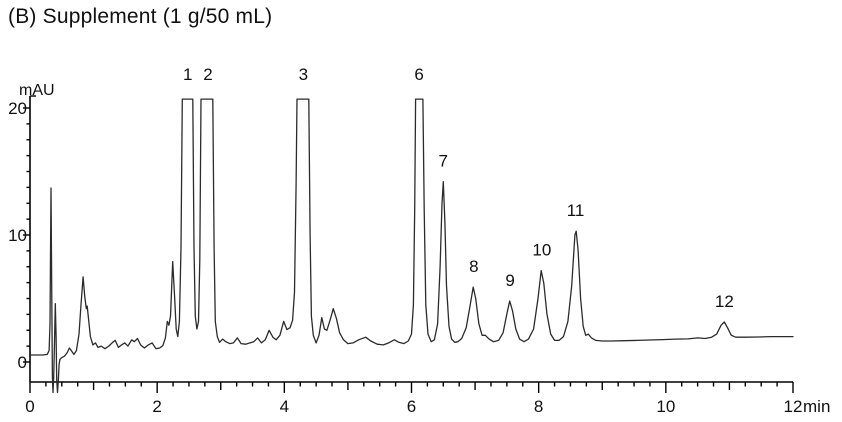 This screenshot has height=422, width=842. I want to click on peak-label-11: 11, so click(576, 210).